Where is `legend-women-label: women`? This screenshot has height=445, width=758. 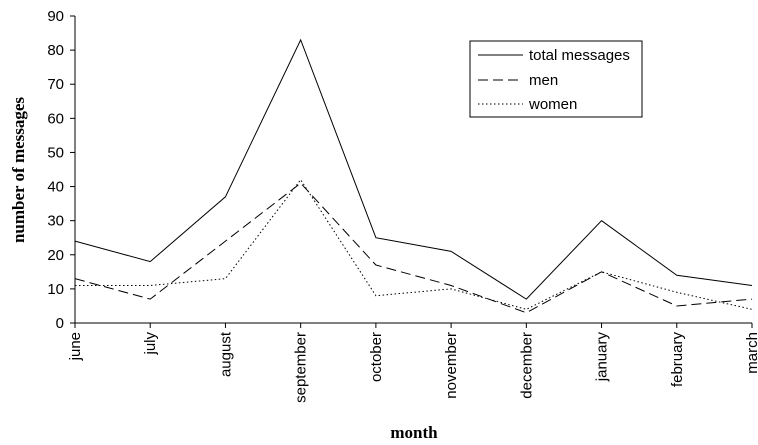
legend-women-label: women is located at coordinates (552, 104).